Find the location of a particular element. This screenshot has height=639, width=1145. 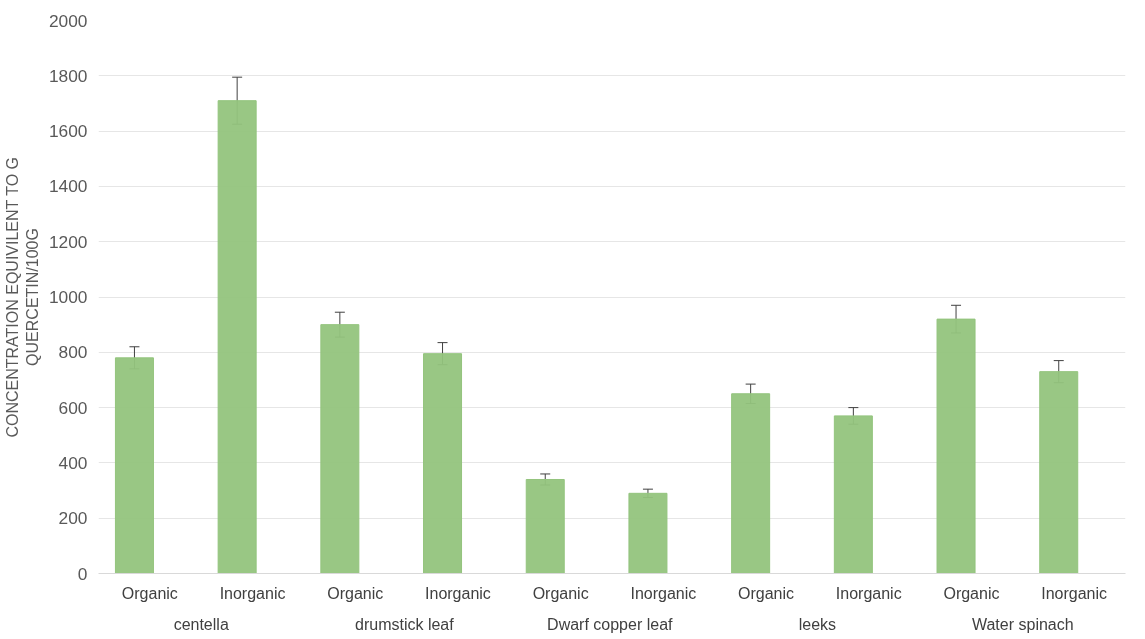

text: centella is located at coordinates (201, 624).